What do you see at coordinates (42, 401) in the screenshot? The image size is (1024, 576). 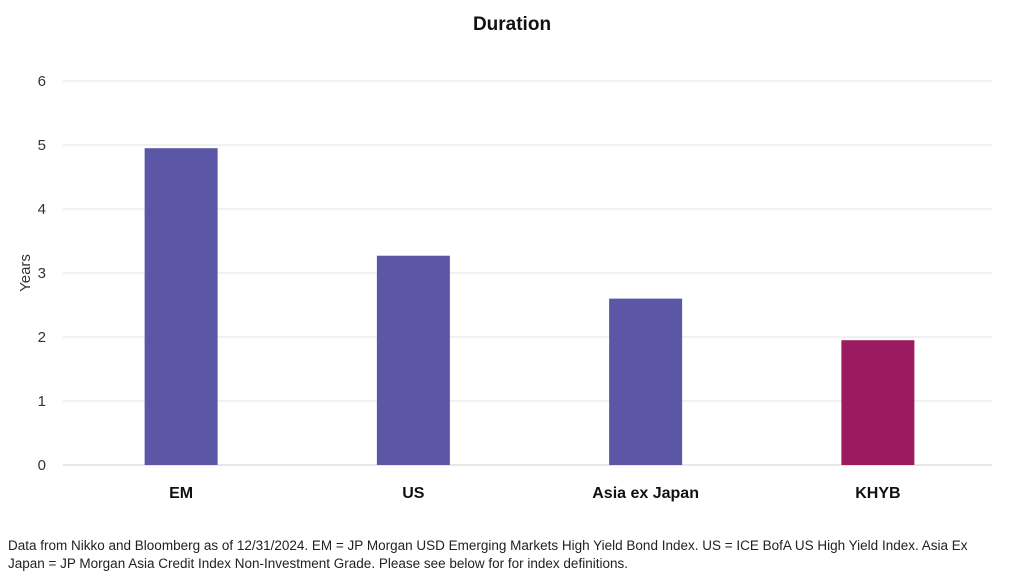 I see `y-tick-label: 1` at bounding box center [42, 401].